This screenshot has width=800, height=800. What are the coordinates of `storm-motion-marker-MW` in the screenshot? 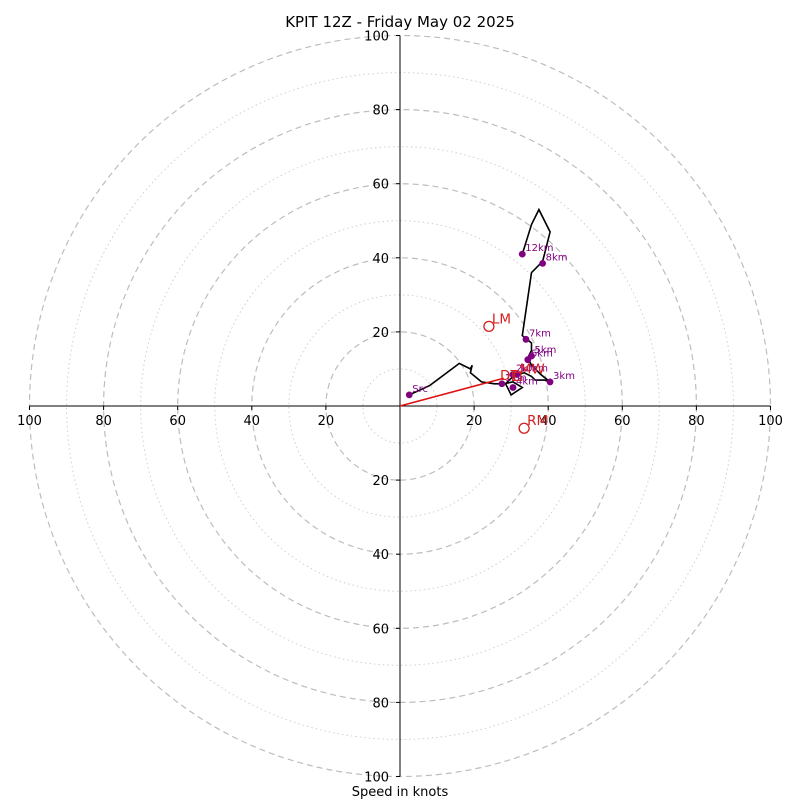 It's located at (517, 376).